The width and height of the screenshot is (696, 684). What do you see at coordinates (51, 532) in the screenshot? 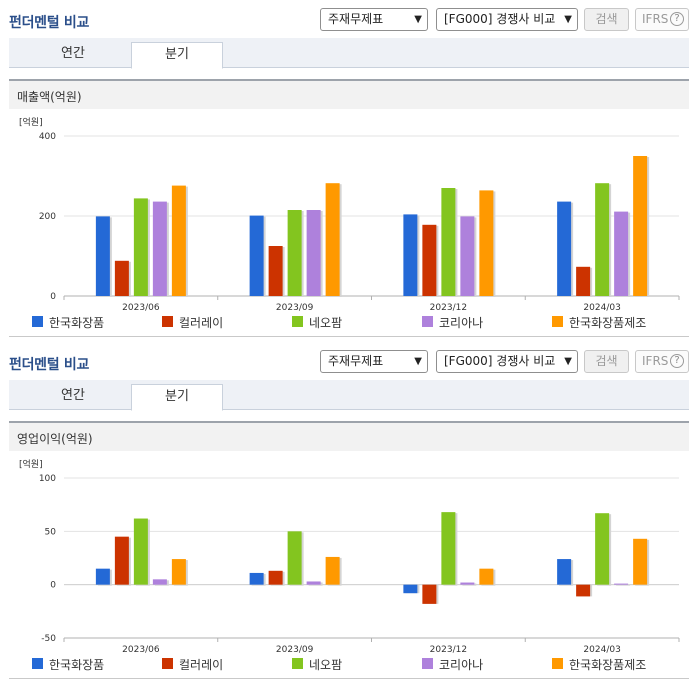
I see `y-tick-label: 50` at bounding box center [51, 532].